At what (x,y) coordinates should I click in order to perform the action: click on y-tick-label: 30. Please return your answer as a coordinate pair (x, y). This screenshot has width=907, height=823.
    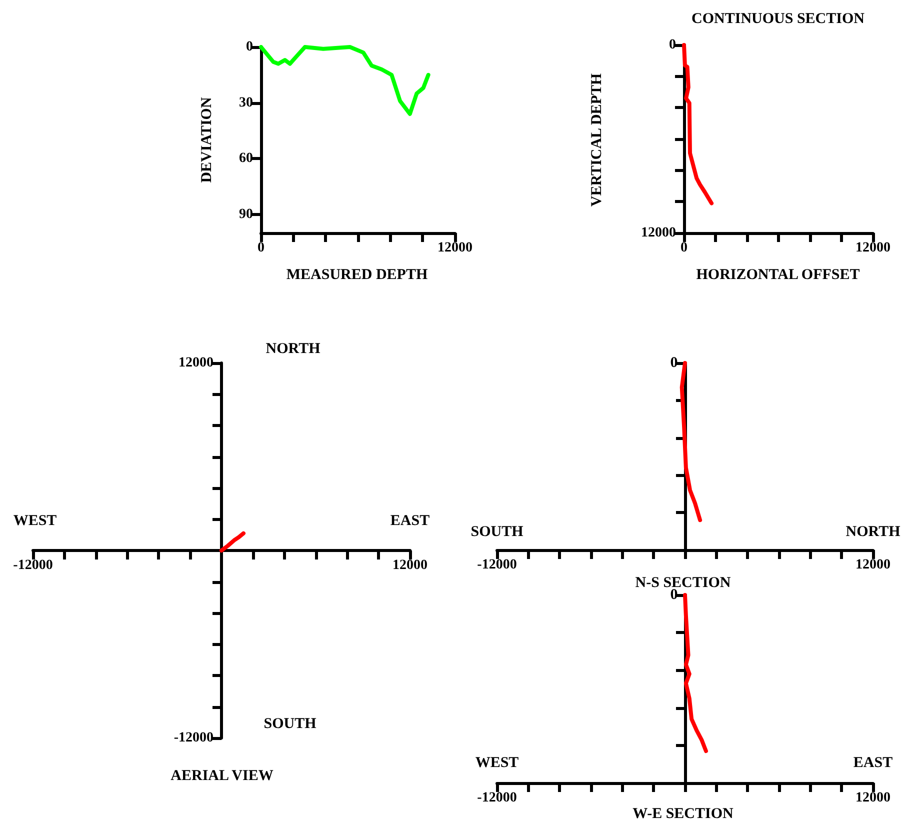
    Looking at the image, I should click on (246, 102).